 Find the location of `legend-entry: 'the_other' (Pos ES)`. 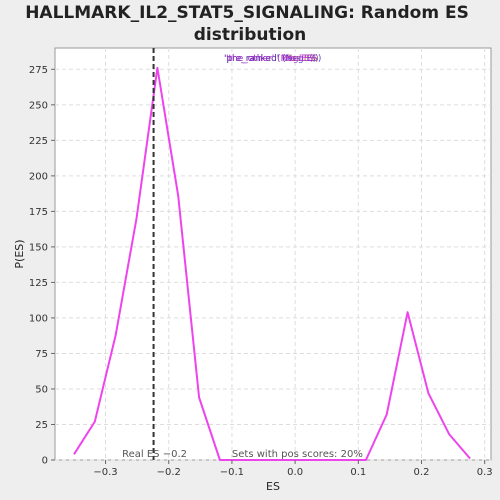

legend-entry: 'the_other' (Pos ES) is located at coordinates (270, 59).